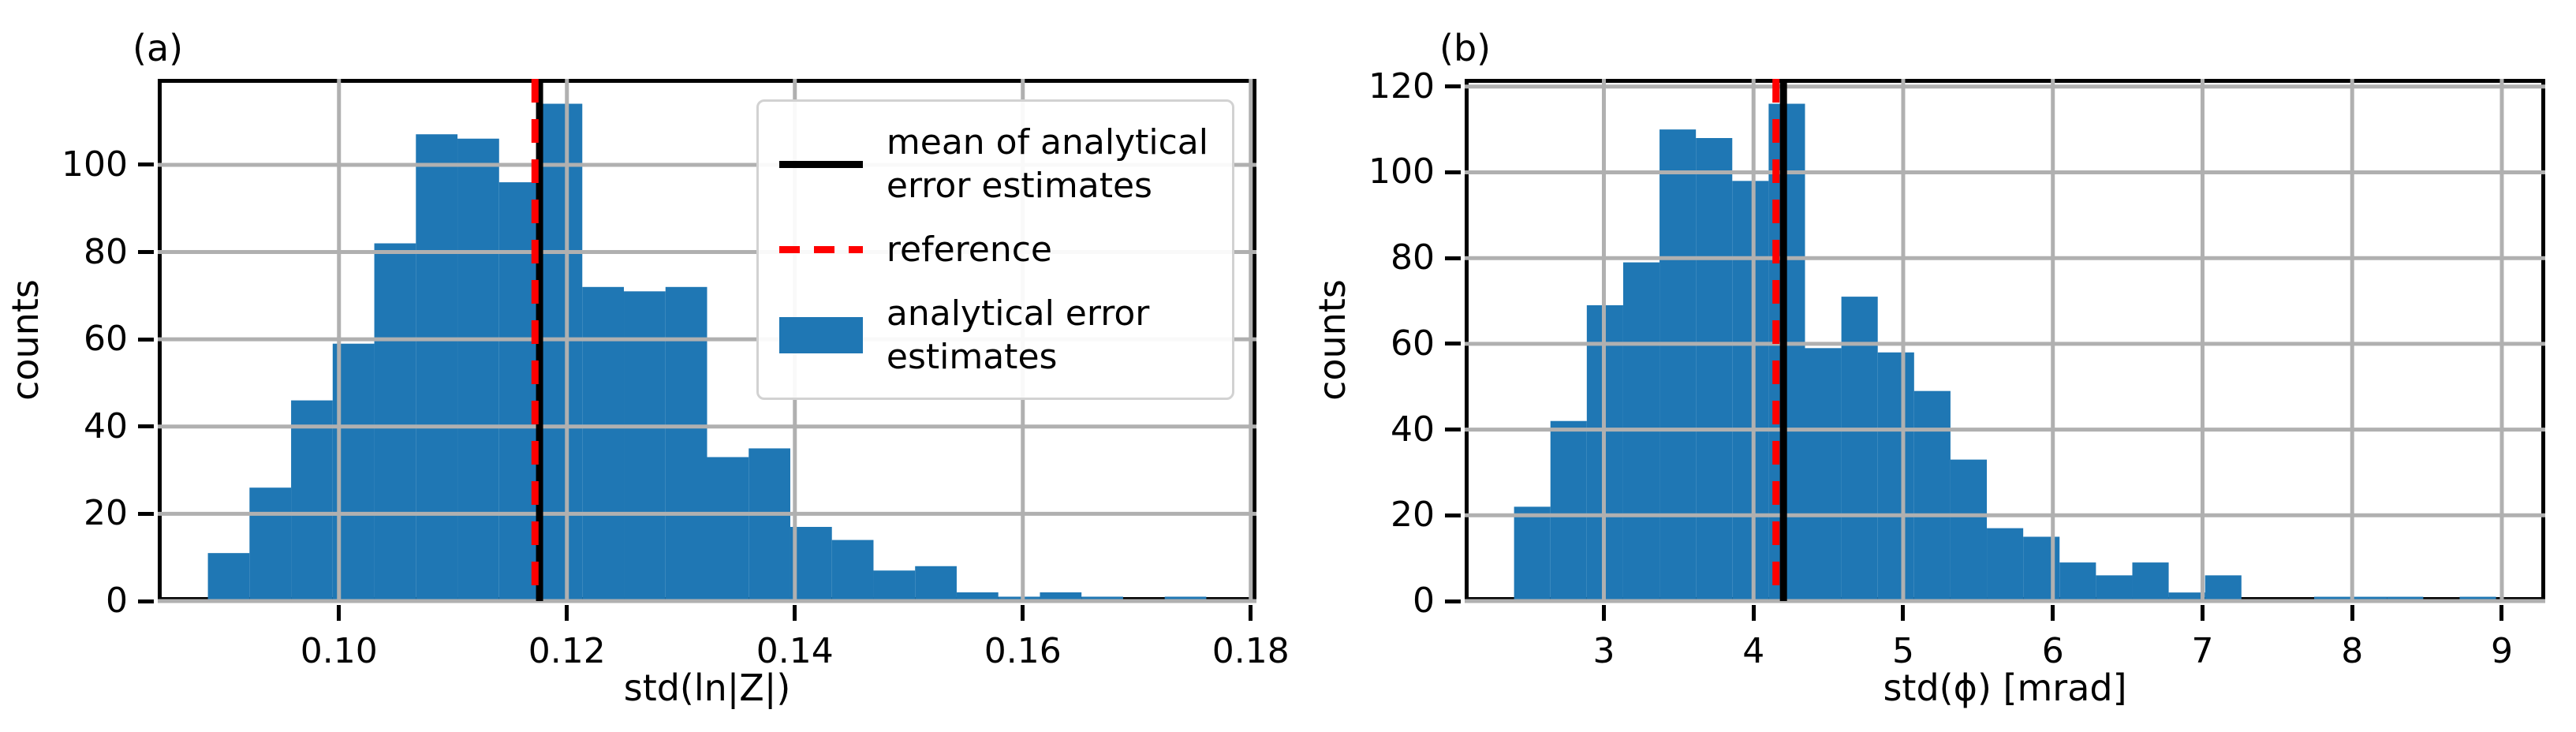  I want to click on y-tick-label: 20, so click(1413, 515).